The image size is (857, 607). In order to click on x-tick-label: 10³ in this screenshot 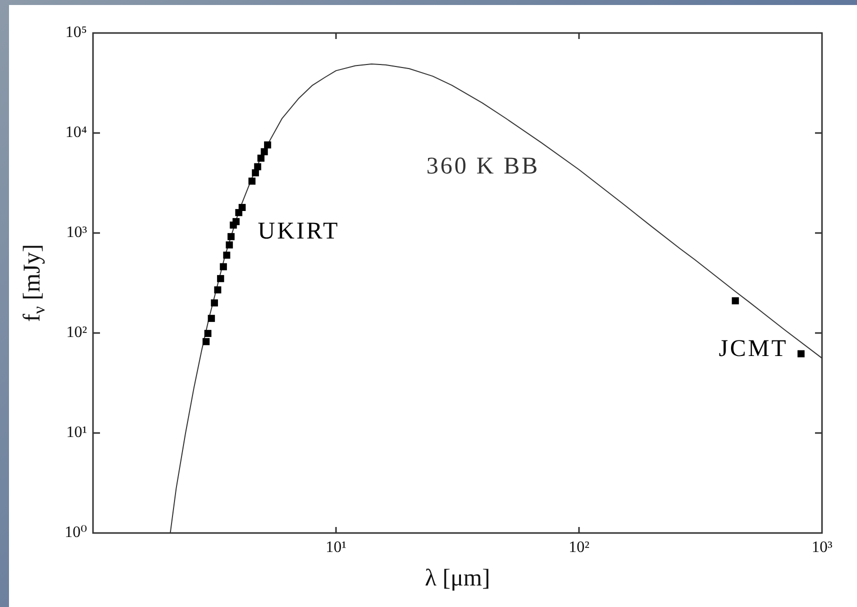, I will do `click(822, 547)`.